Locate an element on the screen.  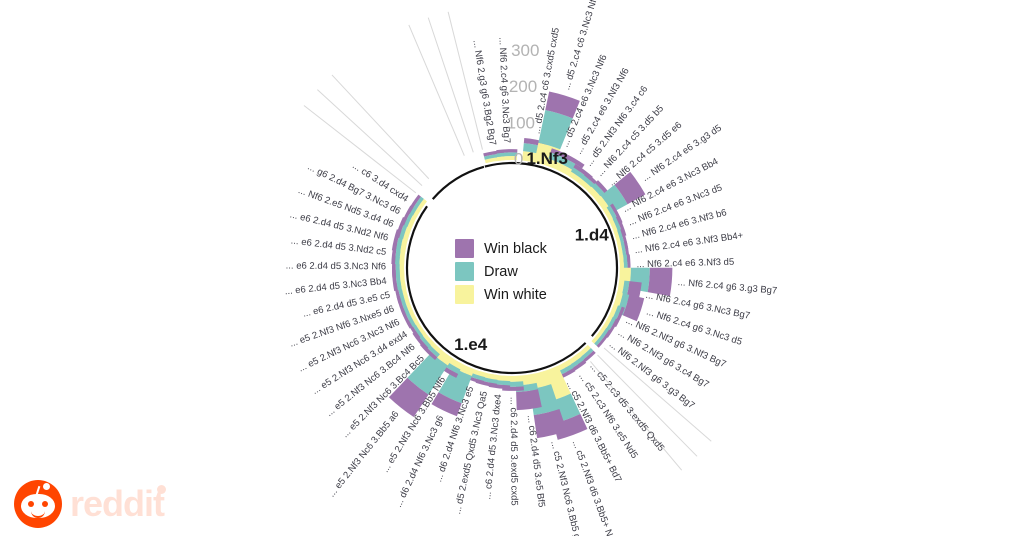
bar-category-label: ... Nf6 2.c4 g6 3.Nc3 Bg7 is located at coordinates (504, 90).